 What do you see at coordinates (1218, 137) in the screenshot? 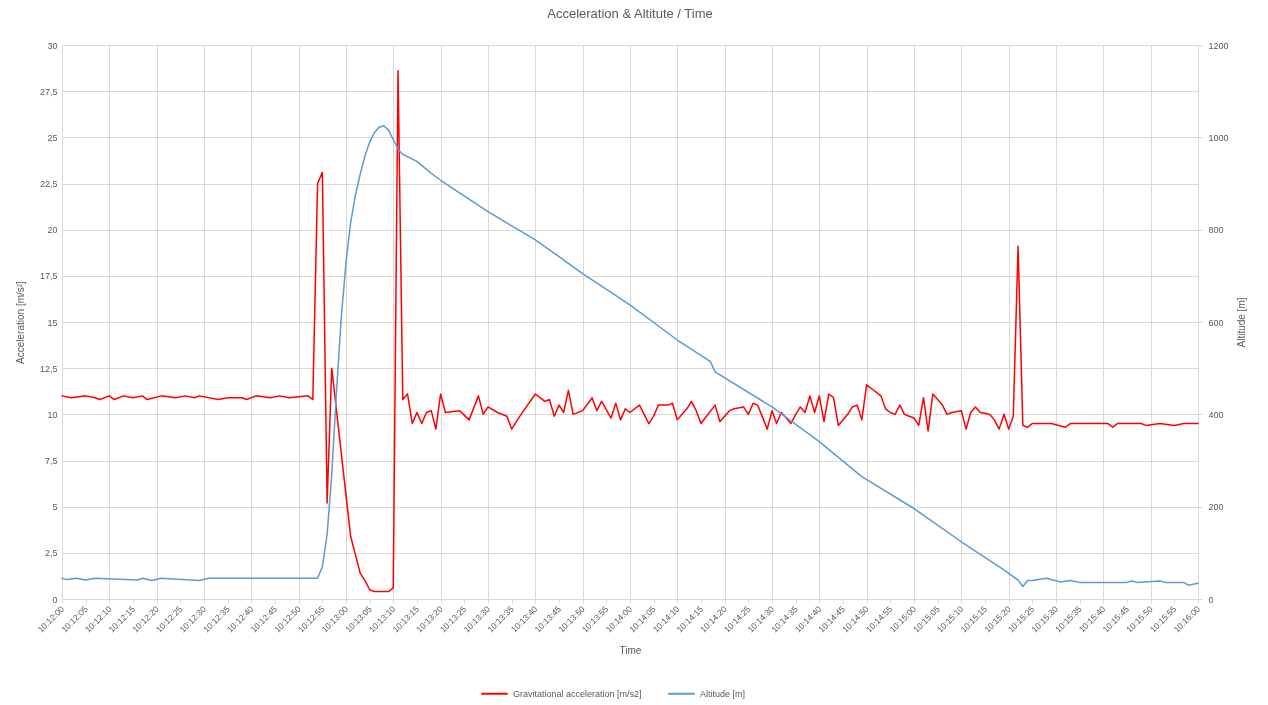
I see `y2-tick-label: 1000` at bounding box center [1218, 137].